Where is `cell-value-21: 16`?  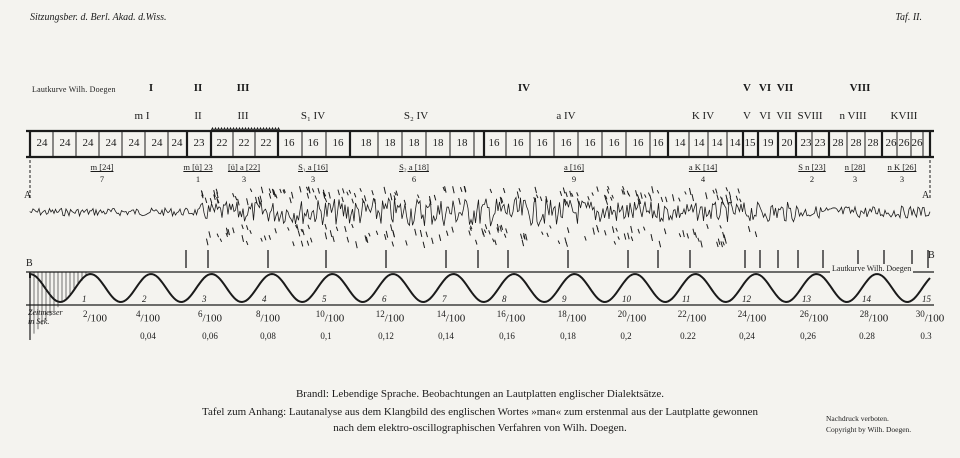
cell-value-21: 16 is located at coordinates (542, 143).